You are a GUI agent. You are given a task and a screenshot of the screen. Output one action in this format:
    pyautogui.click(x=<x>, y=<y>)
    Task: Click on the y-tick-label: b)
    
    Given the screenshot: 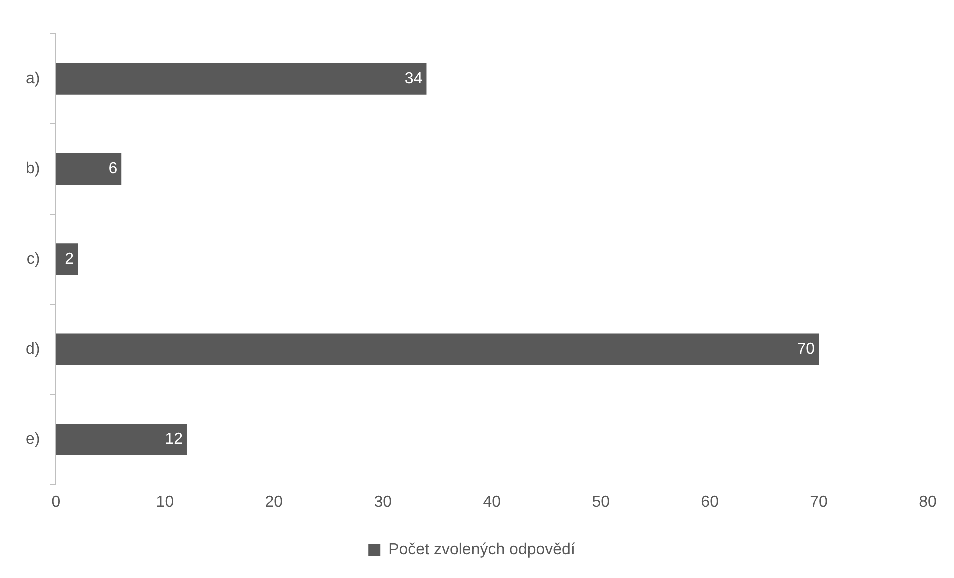 What is the action you would take?
    pyautogui.click(x=33, y=169)
    